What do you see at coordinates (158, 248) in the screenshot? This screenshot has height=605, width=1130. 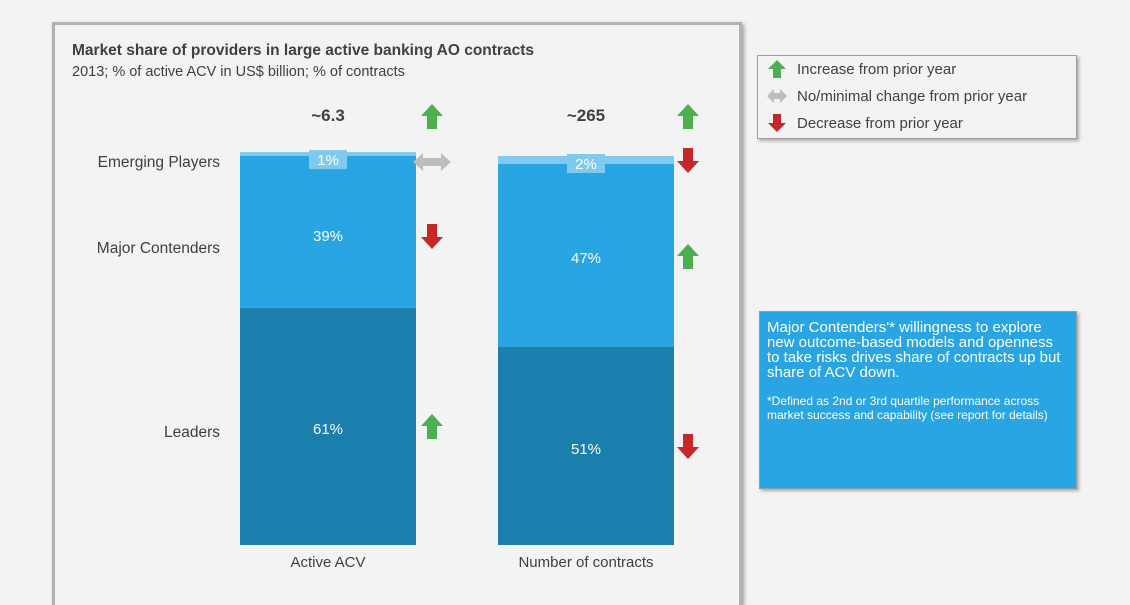 I see `category-label-major-contenders: Major Contenders` at bounding box center [158, 248].